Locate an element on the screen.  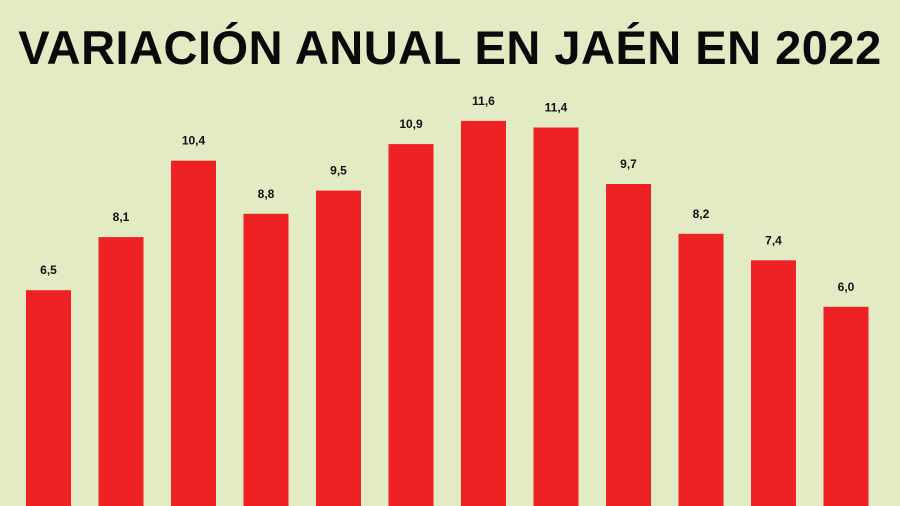
bar-value-label-4: 8,8 is located at coordinates (266, 194).